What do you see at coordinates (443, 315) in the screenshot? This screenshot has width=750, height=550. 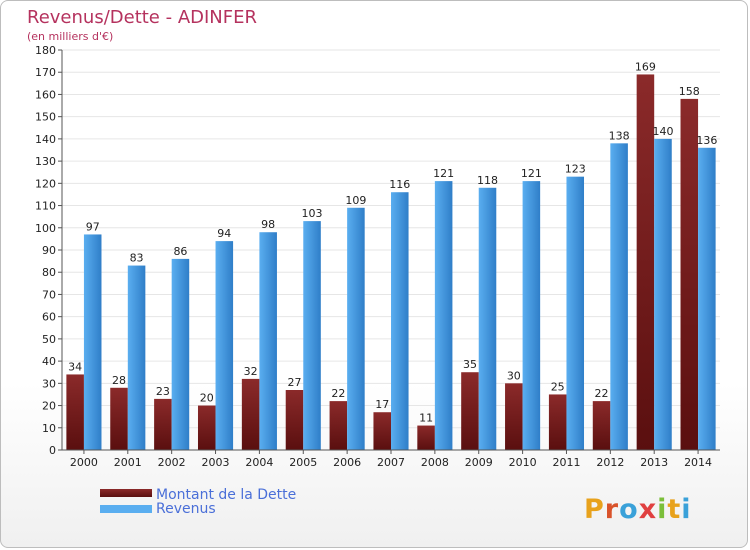 I see `bar-revenus-2008` at bounding box center [443, 315].